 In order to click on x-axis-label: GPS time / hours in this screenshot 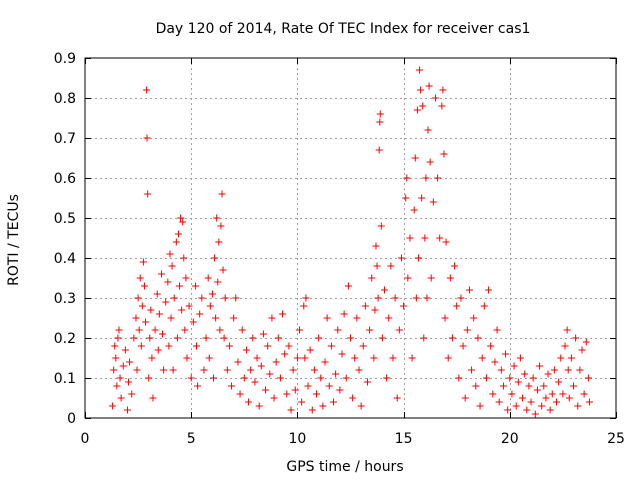, I will do `click(344, 467)`.